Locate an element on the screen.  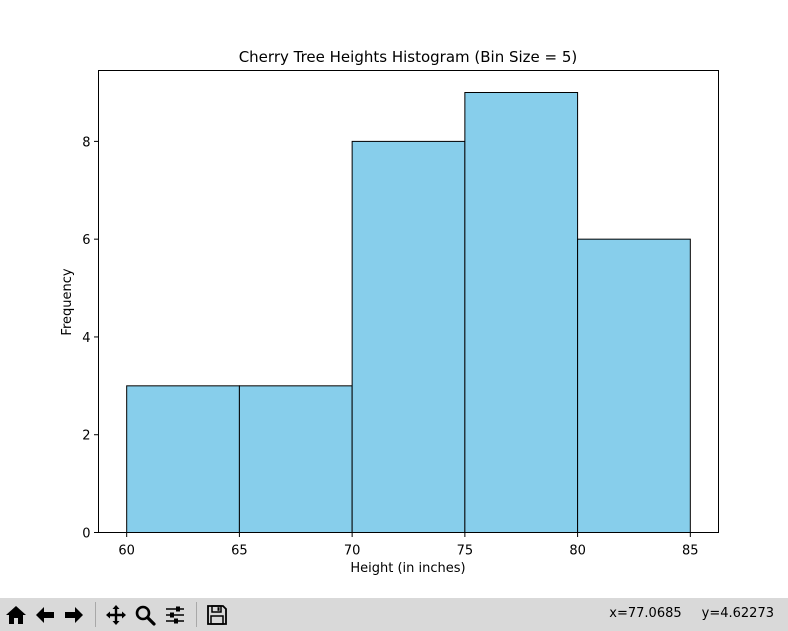
navigation-toolbar: x=77.0685 y=4.62273 is located at coordinates (394, 614).